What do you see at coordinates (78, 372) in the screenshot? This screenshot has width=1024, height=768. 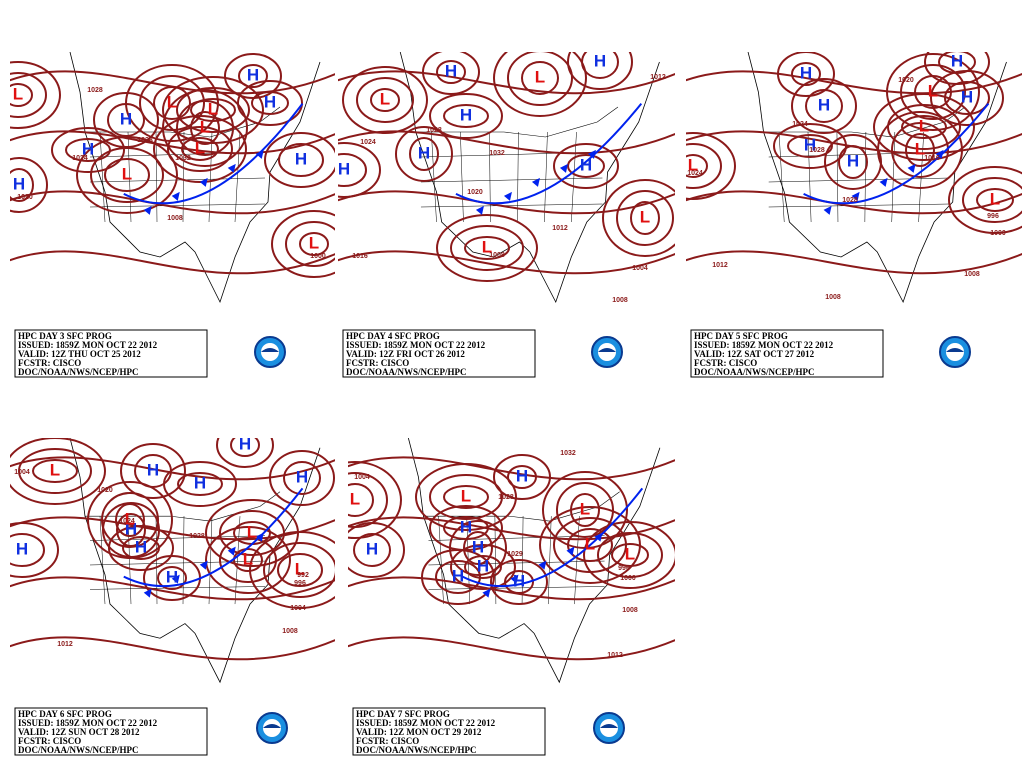 I see `info-line: DOC/NOAA/NWS/NCEP/HPC` at bounding box center [78, 372].